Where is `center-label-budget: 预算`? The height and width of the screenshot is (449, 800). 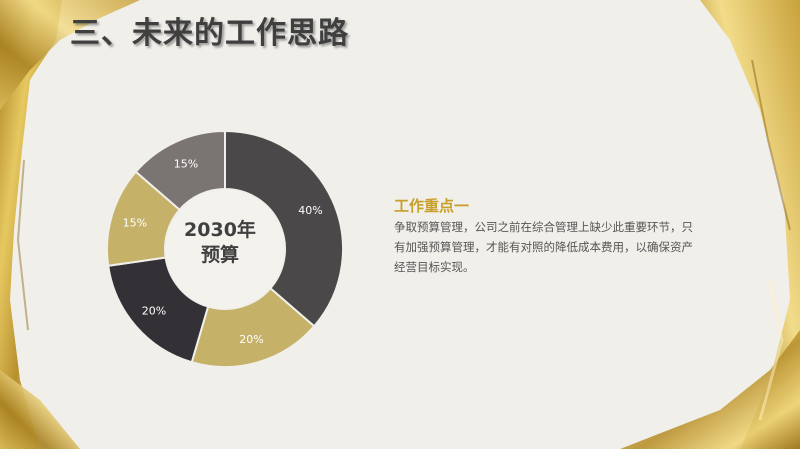 center-label-budget: 预算 is located at coordinates (219, 255).